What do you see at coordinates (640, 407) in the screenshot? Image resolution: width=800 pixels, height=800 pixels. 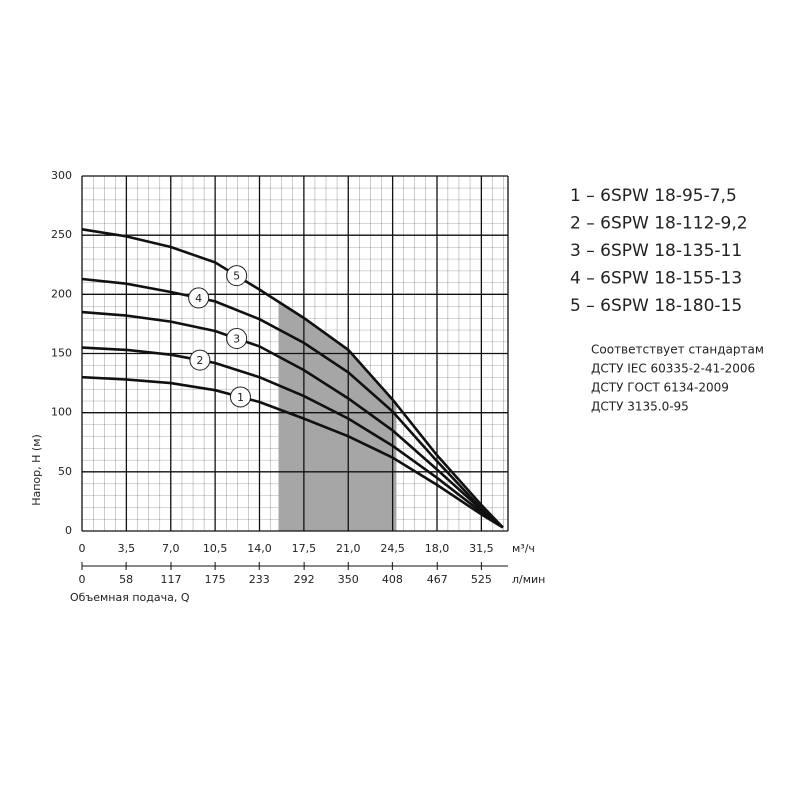 I see `note: ДСТУ 3135.0-95` at bounding box center [640, 407].